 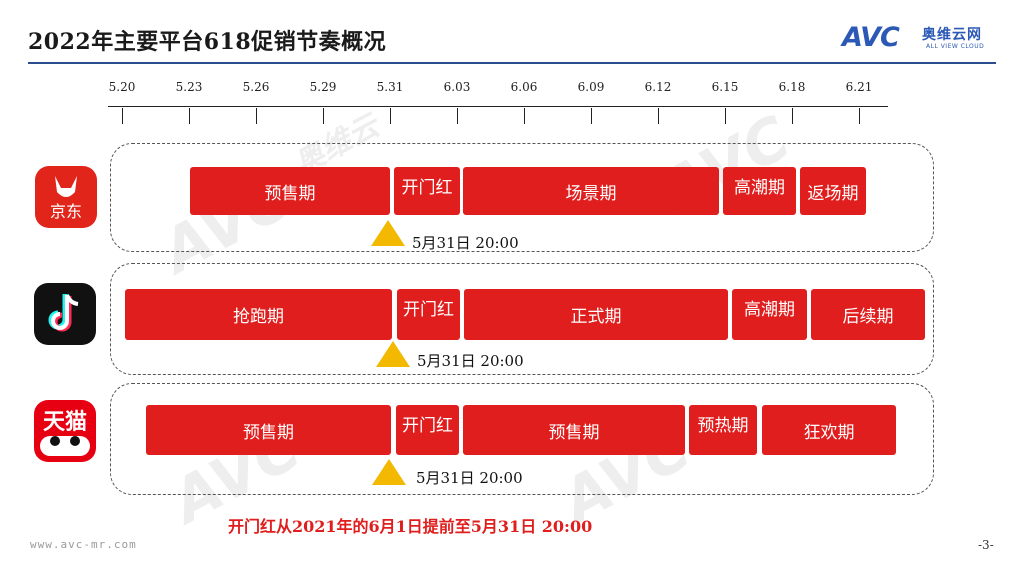 I want to click on header-divider, so click(x=512, y=63).